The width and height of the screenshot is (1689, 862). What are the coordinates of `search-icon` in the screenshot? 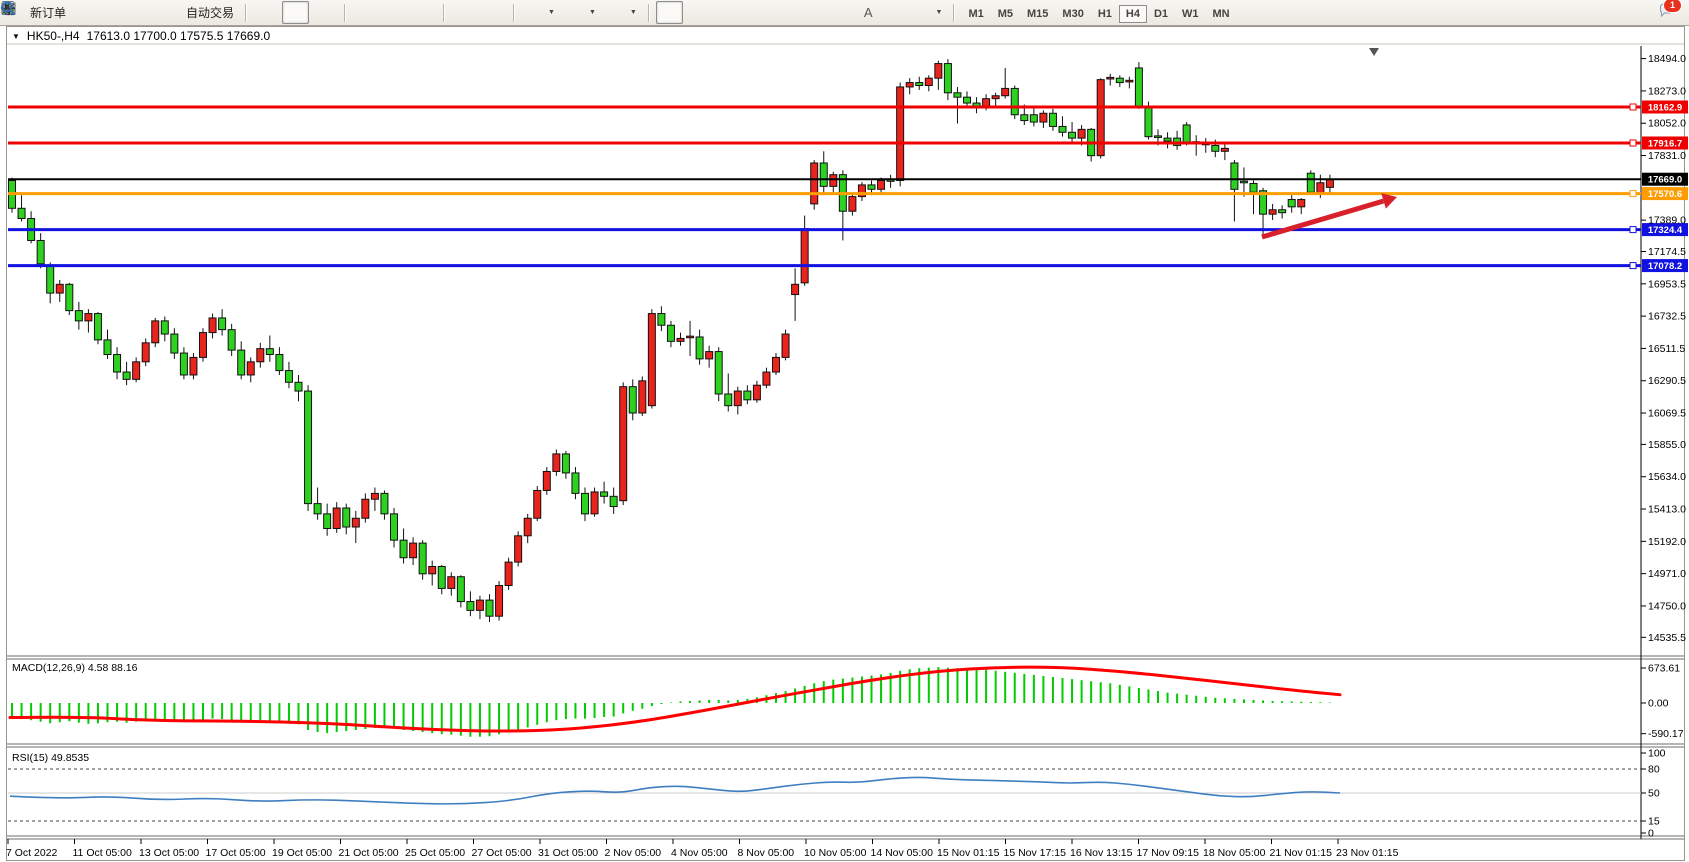 It's located at (825, 11).